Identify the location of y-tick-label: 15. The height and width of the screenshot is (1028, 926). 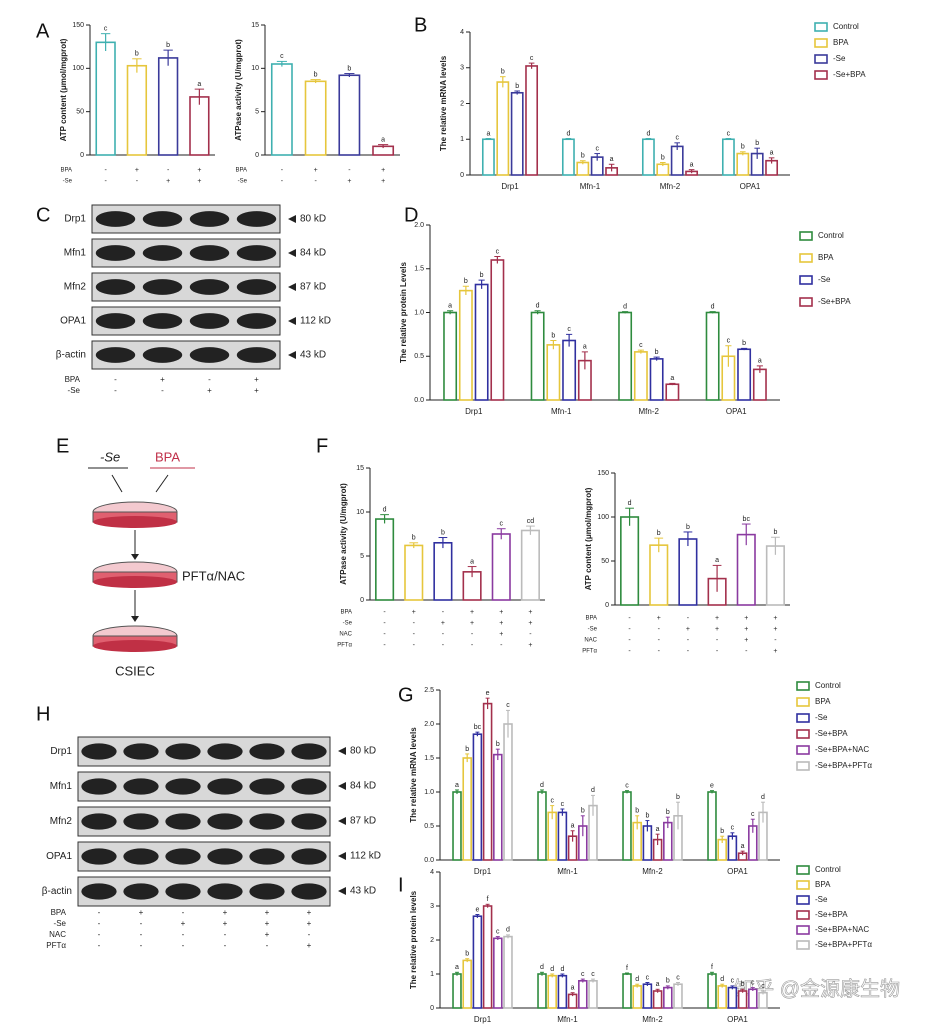
(360, 468).